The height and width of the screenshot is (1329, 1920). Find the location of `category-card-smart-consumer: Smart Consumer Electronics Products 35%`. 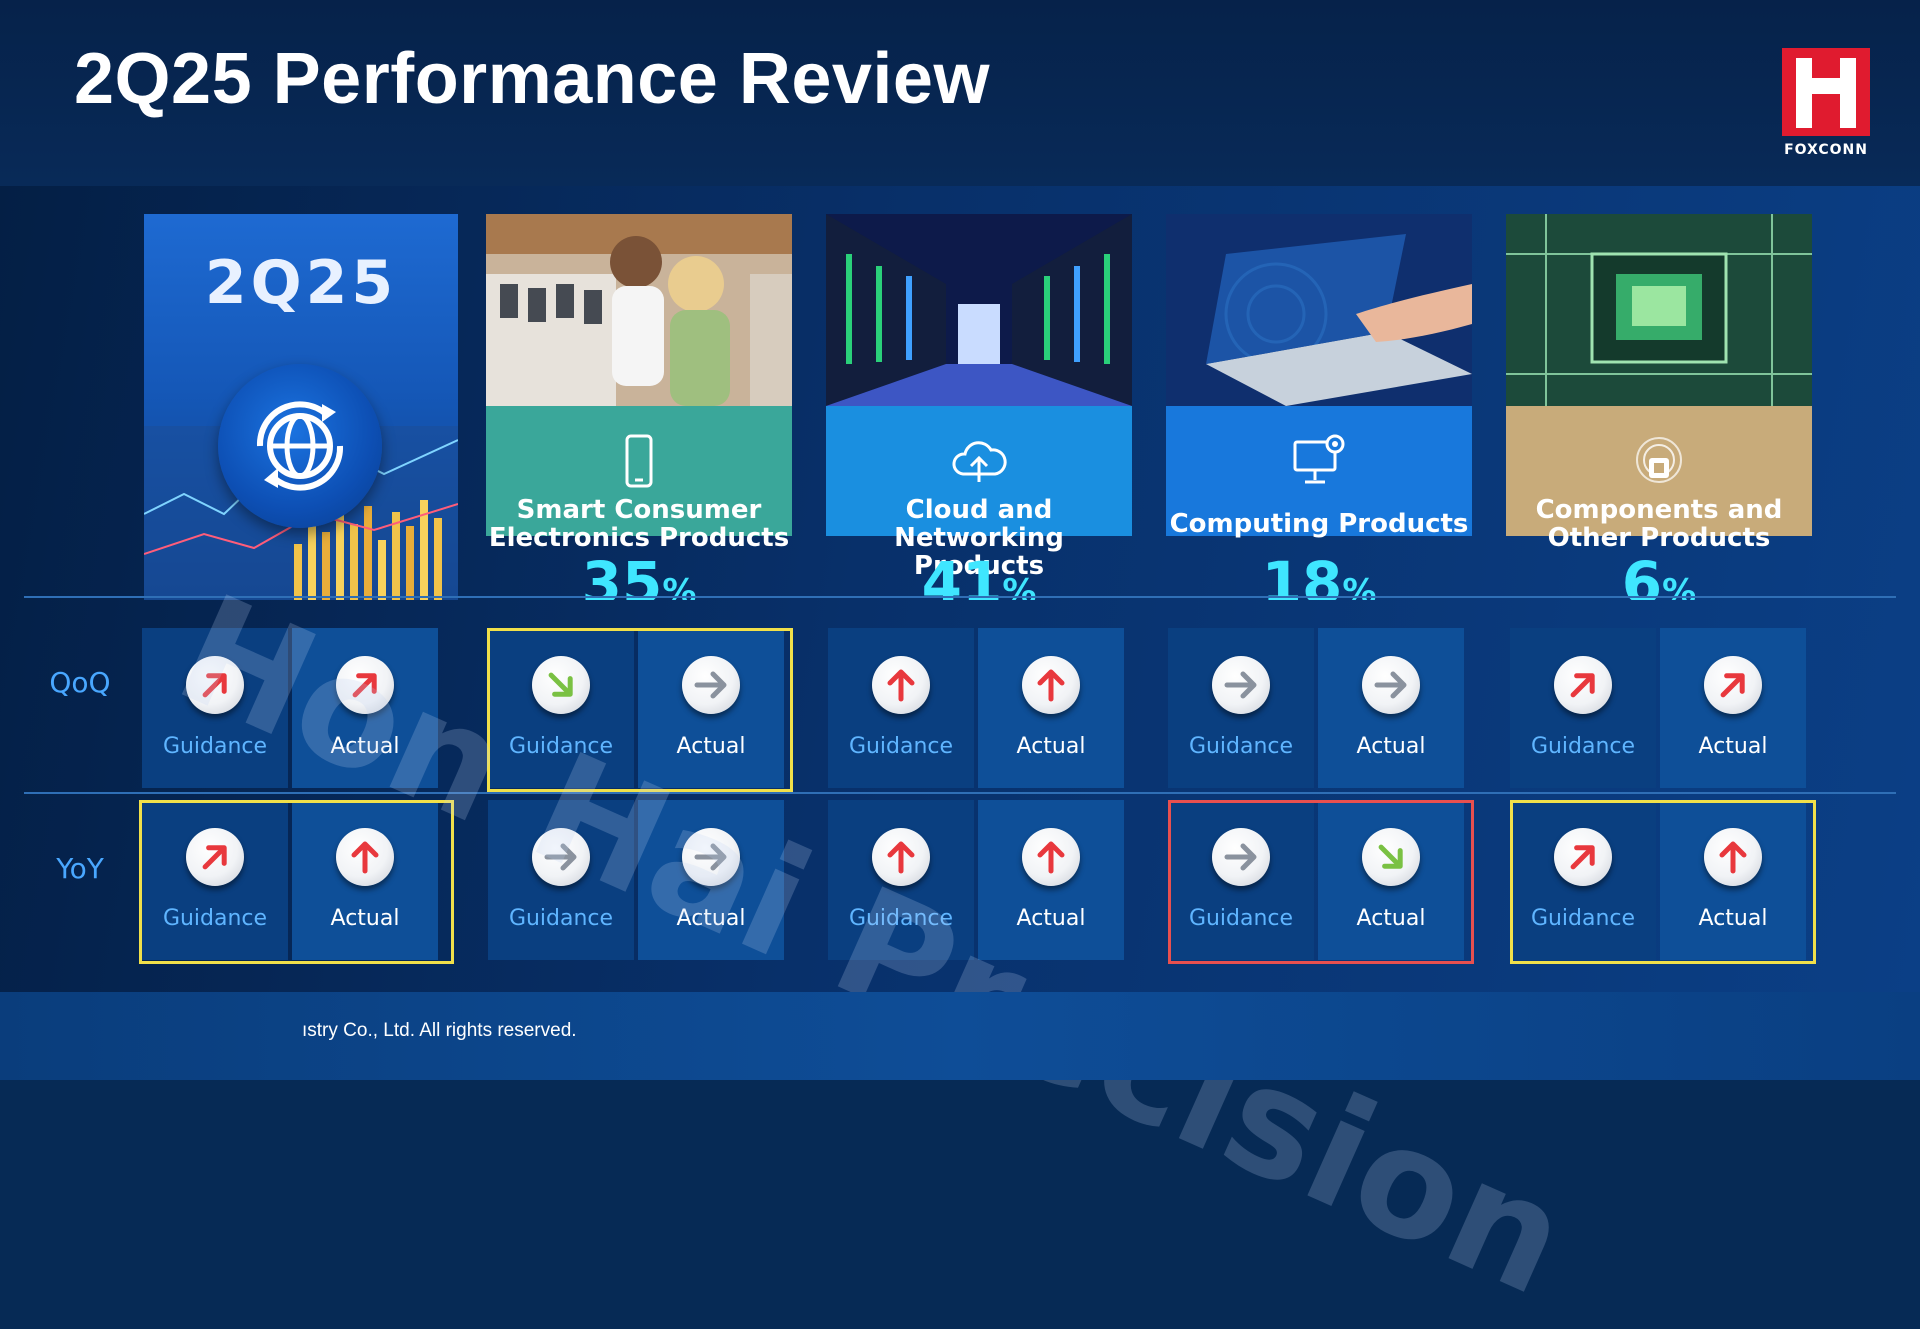

category-card-smart-consumer: Smart Consumer Electronics Products 35% is located at coordinates (639, 407).